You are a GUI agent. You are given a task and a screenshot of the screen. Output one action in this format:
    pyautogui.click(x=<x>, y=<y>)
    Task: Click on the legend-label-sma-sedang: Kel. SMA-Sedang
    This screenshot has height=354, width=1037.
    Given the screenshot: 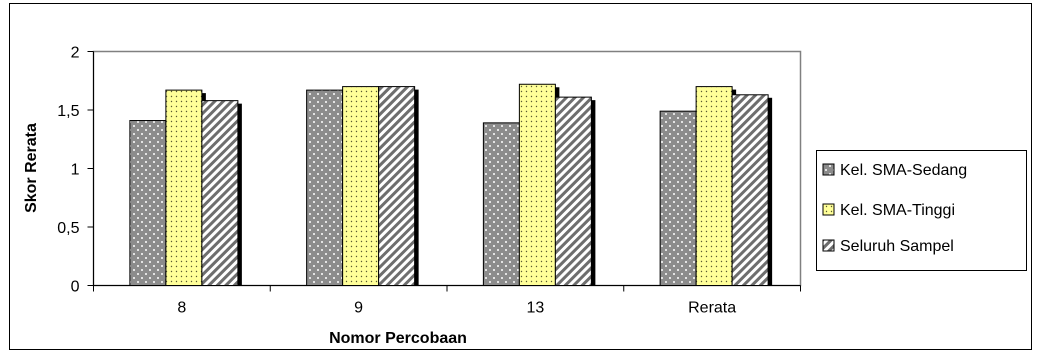 What is the action you would take?
    pyautogui.click(x=903, y=170)
    